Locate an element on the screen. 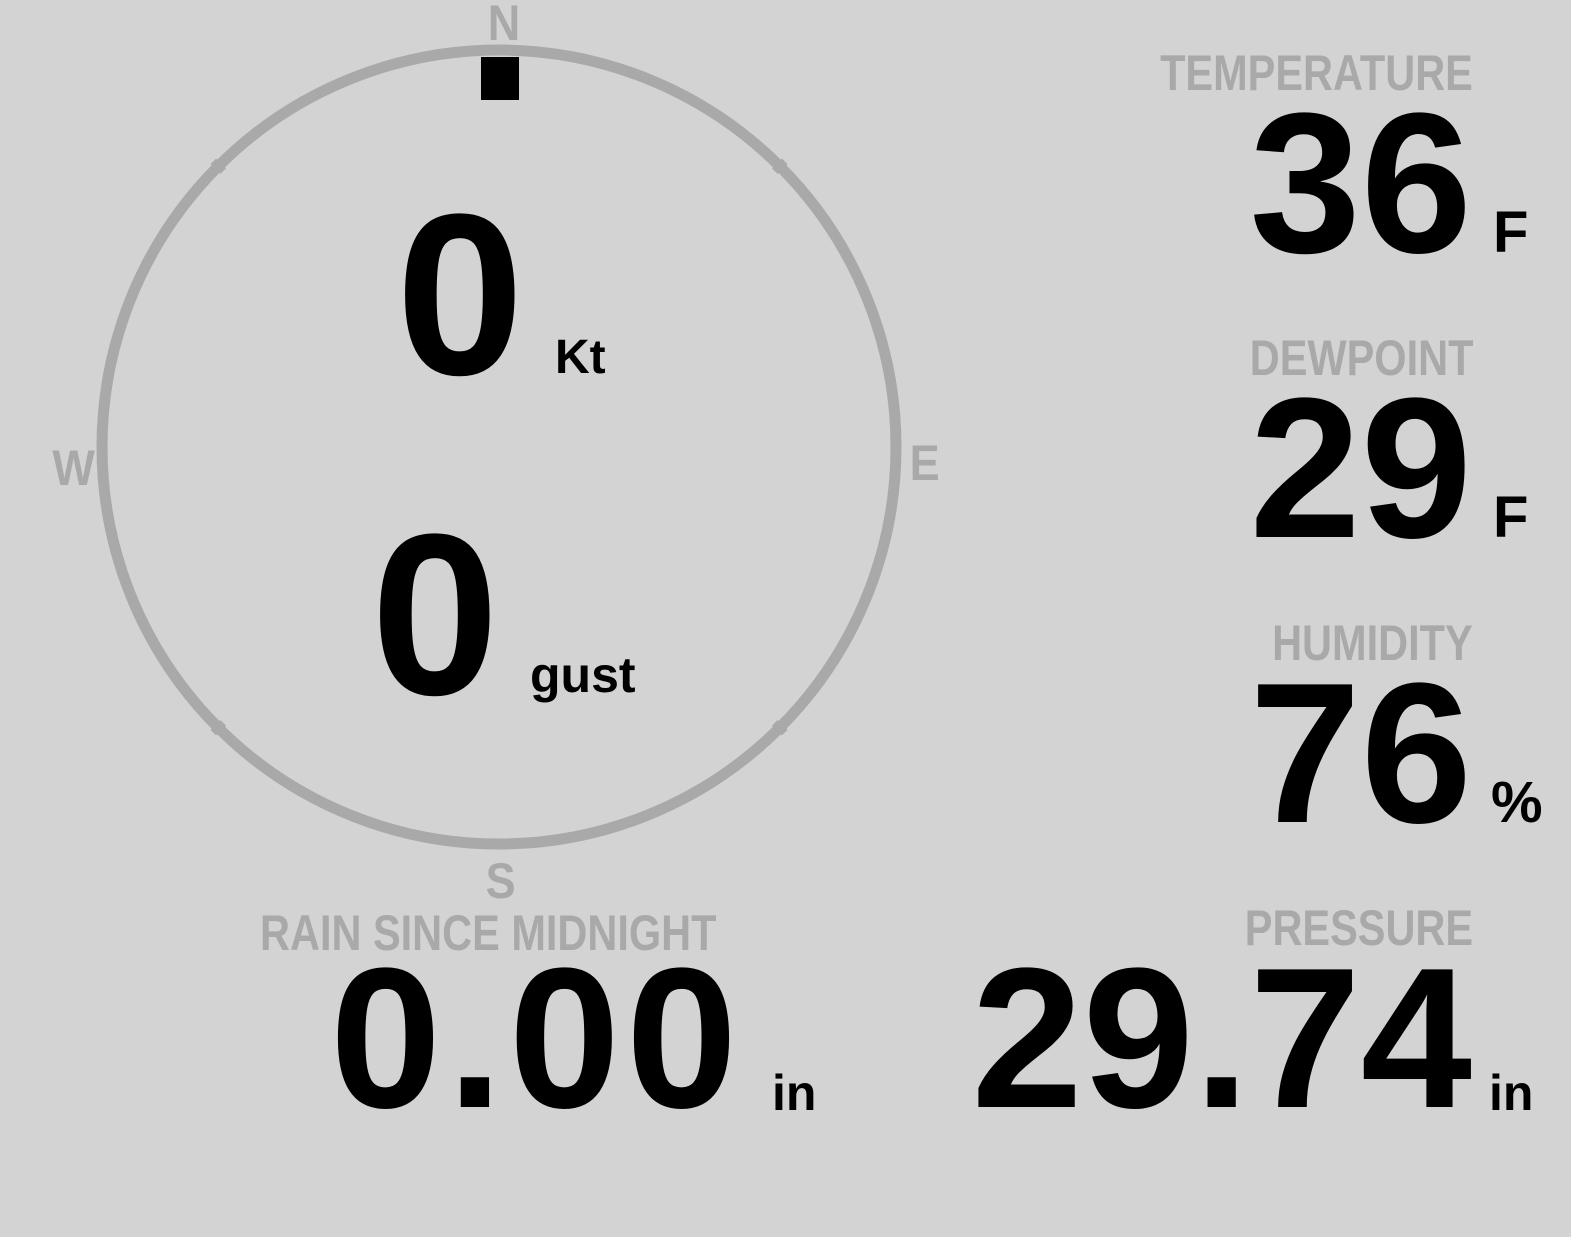 The height and width of the screenshot is (1237, 1571). compass-south: S is located at coordinates (500, 881).